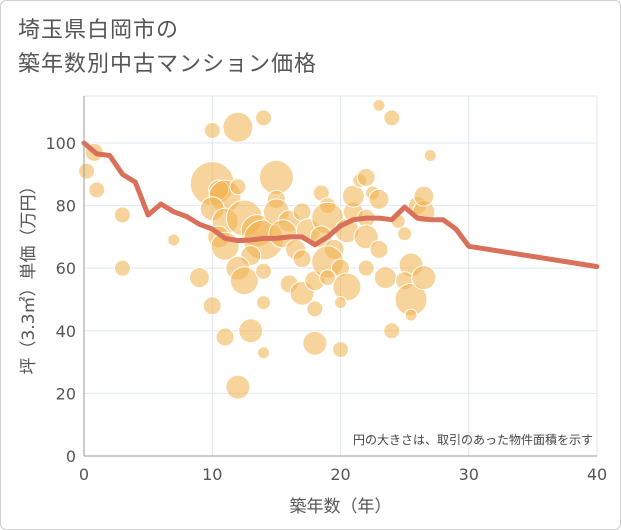  What do you see at coordinates (340, 474) in the screenshot?
I see `x-tick-20: 20` at bounding box center [340, 474].